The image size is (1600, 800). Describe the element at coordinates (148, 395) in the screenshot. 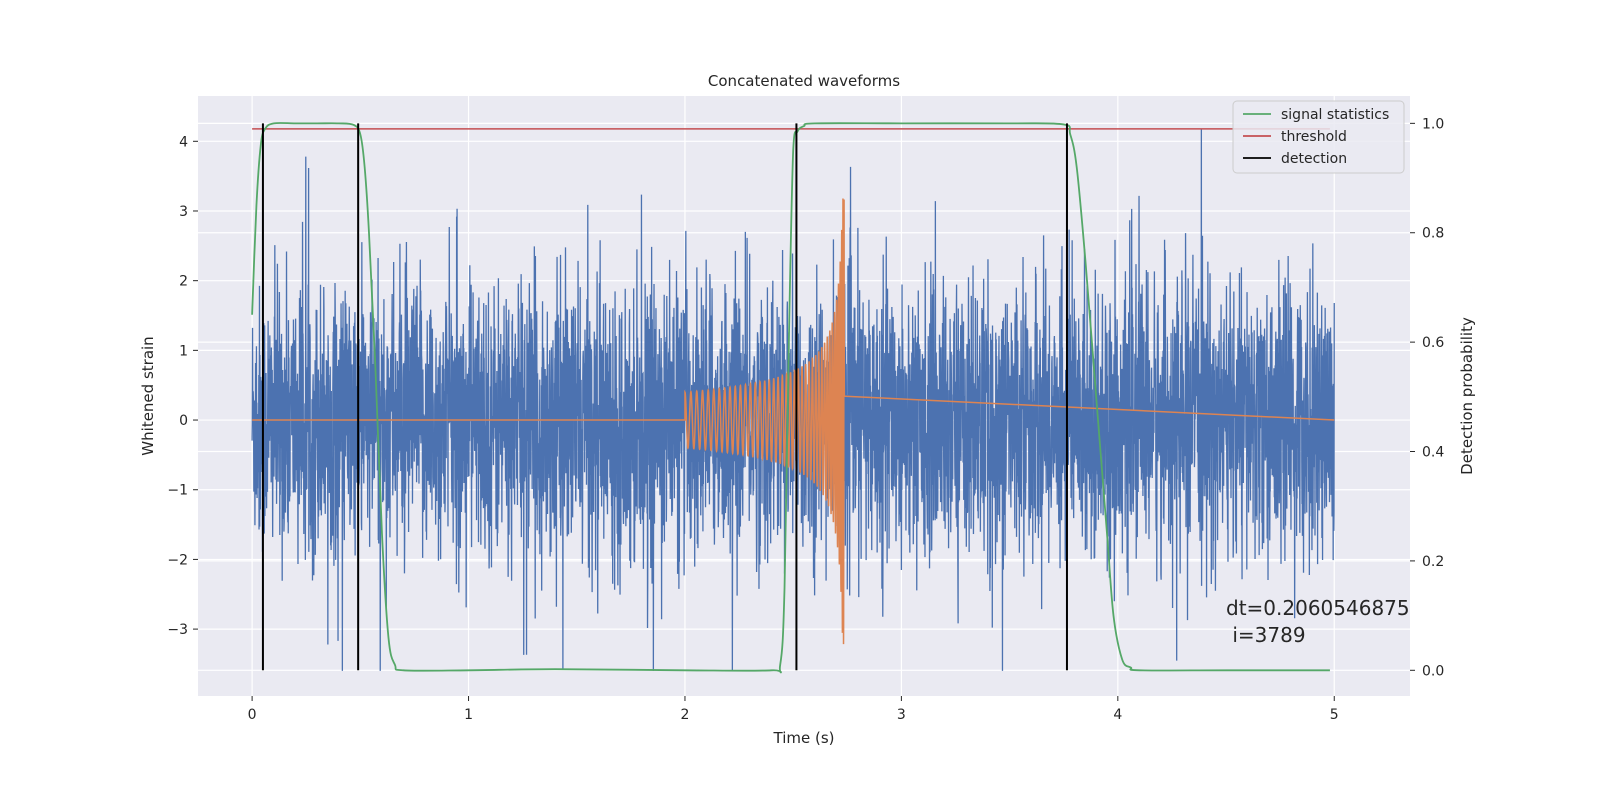

I see `y-axis-label: Whitened strain` at that location.